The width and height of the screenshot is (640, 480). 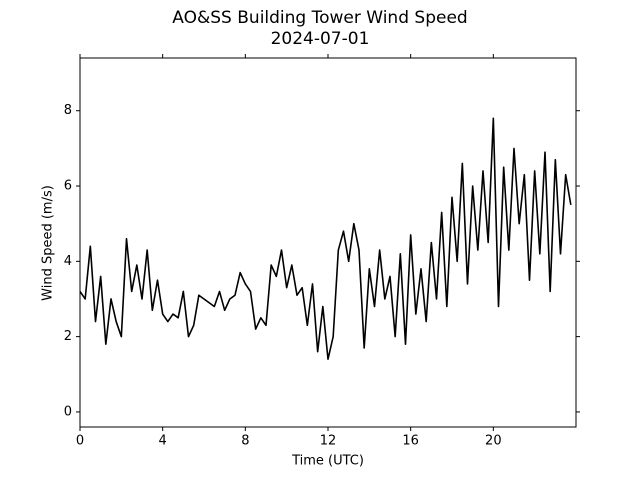 I want to click on chart-subtitle: 2024-07-01, so click(x=320, y=39).